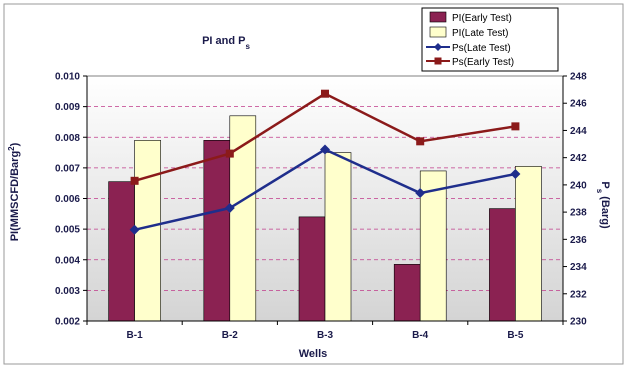 The width and height of the screenshot is (628, 370). What do you see at coordinates (230, 335) in the screenshot?
I see `x-tick-label: B-2` at bounding box center [230, 335].